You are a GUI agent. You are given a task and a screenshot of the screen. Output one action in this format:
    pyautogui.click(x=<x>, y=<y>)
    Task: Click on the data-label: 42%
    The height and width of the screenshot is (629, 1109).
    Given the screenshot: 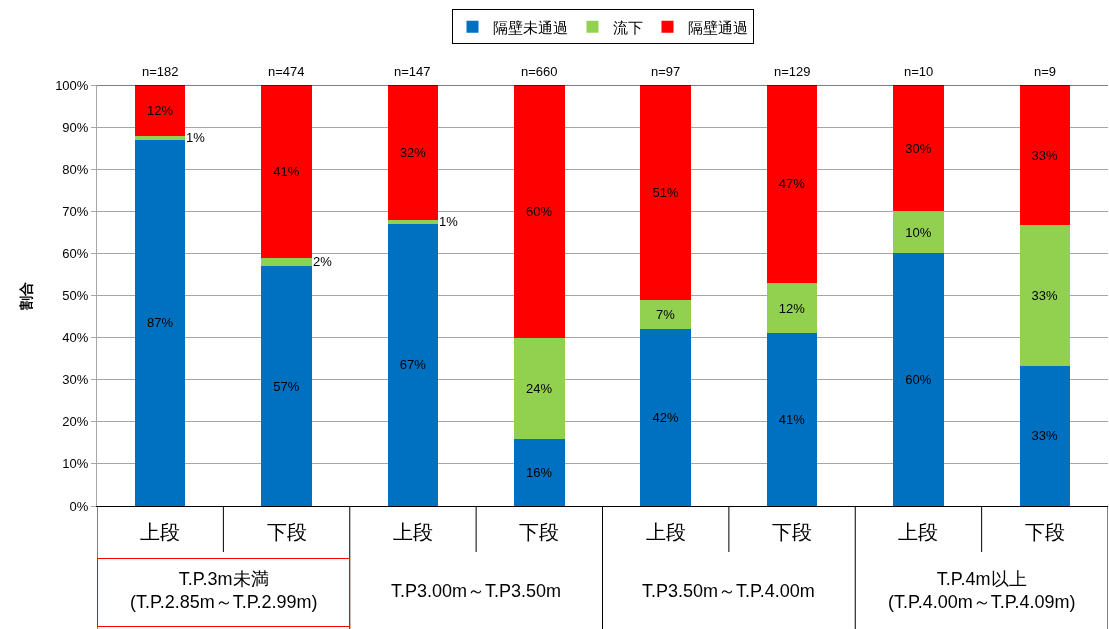 What is the action you would take?
    pyautogui.click(x=665, y=418)
    